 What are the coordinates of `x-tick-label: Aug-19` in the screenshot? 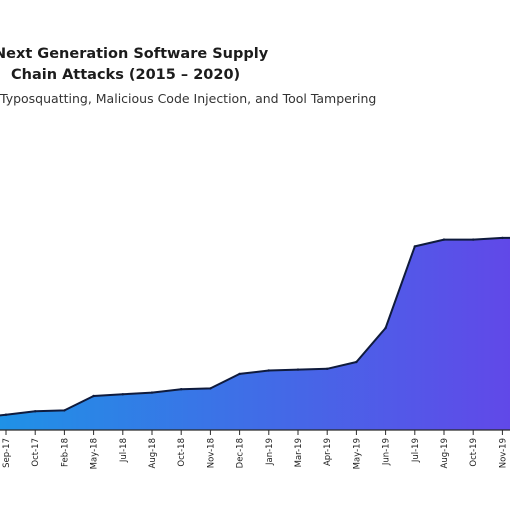 It's located at (445, 453).